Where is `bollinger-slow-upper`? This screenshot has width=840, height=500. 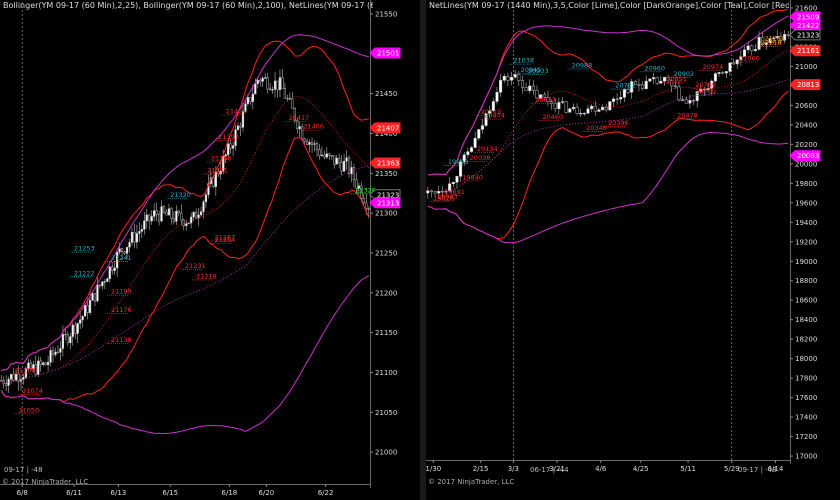
bollinger-slow-upper is located at coordinates (608, 95).